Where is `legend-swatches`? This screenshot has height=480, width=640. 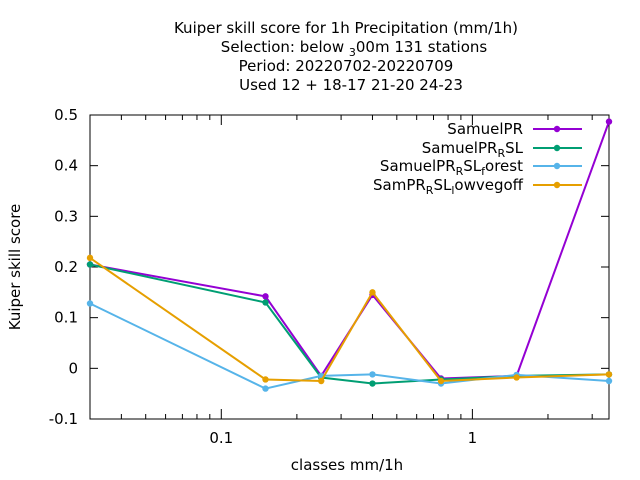 legend-swatches is located at coordinates (557, 157).